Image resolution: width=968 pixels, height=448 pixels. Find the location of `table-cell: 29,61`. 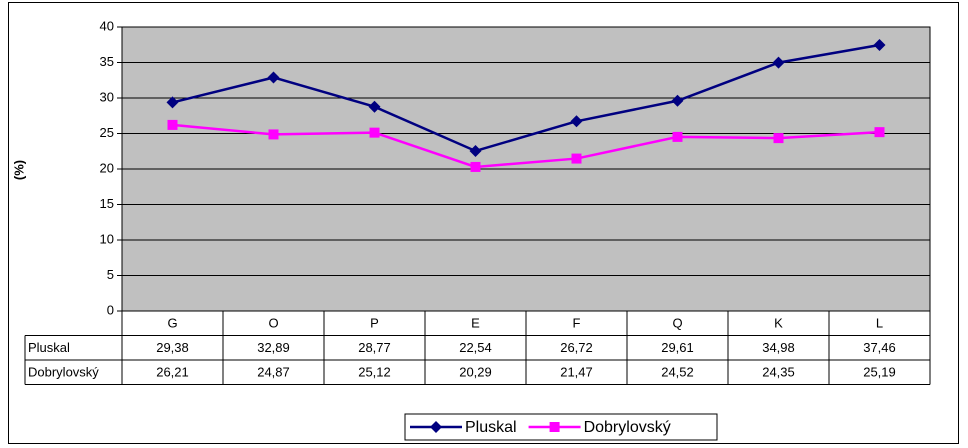

table-cell: 29,61 is located at coordinates (677, 347).